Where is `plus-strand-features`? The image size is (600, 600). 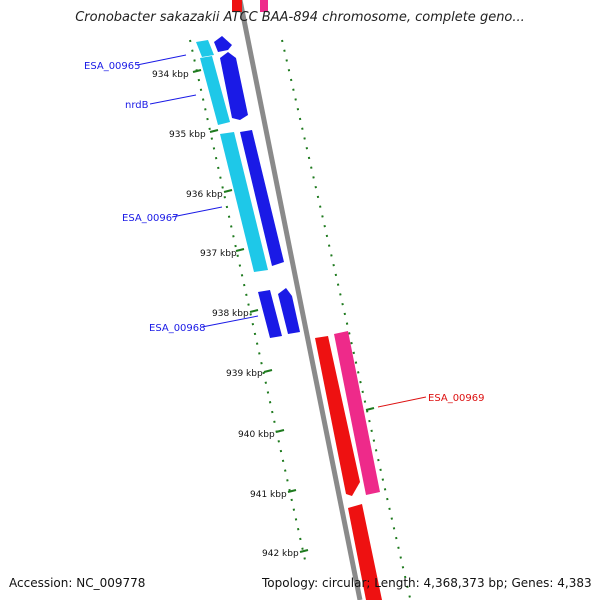
plus-strand-features is located at coordinates (348, 465).